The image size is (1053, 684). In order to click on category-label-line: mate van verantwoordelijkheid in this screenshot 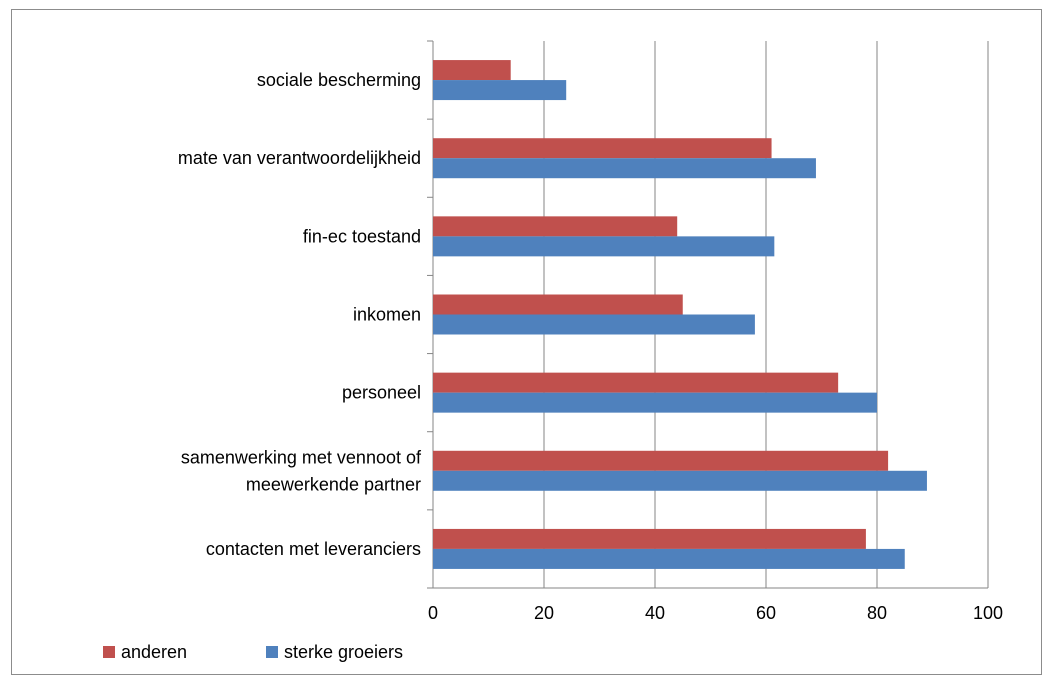, I will do `click(299, 158)`.